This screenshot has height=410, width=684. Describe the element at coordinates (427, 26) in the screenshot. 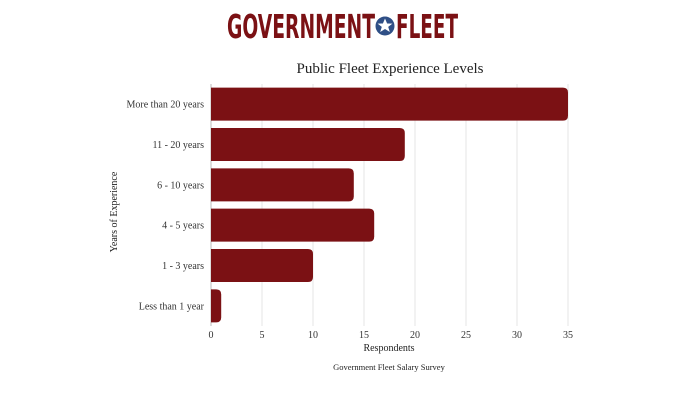

I see `svg-text: FLEET` at that location.